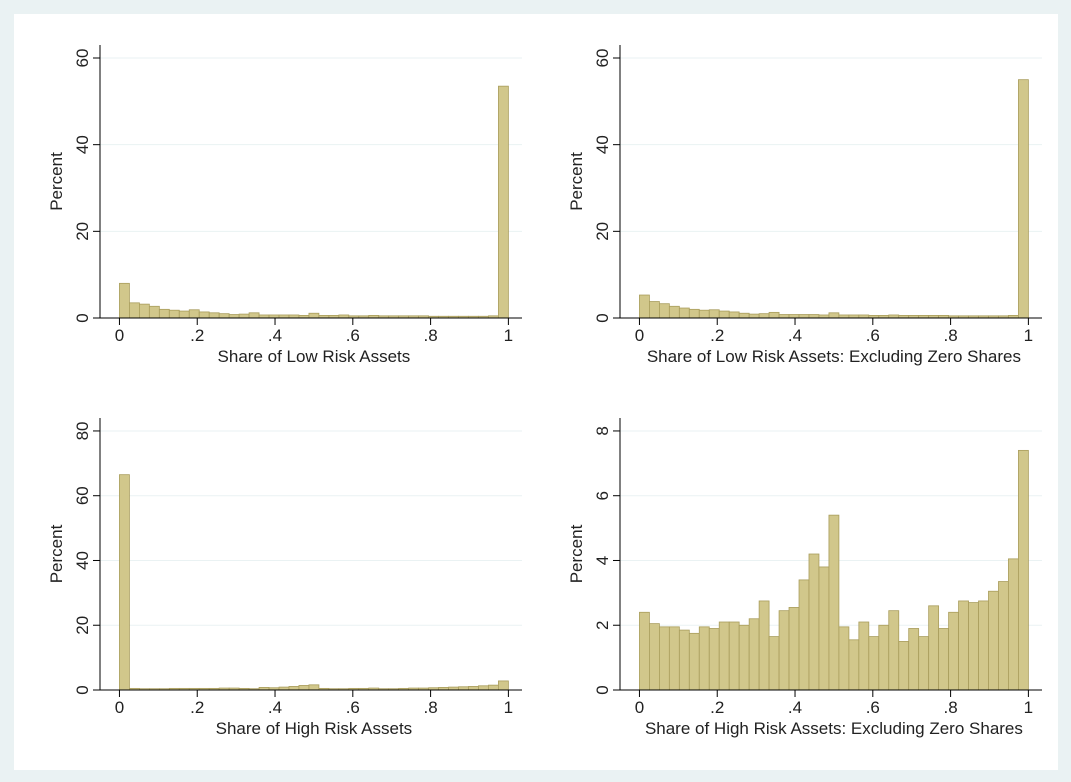 Image resolution: width=1071 pixels, height=782 pixels. Describe the element at coordinates (602, 495) in the screenshot. I see `y-tick-label: 6` at that location.